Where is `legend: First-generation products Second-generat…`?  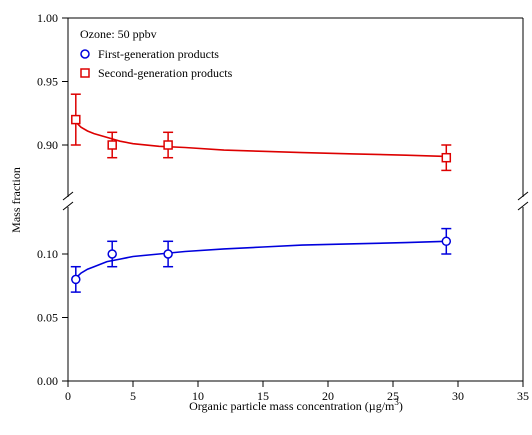
legend: First-generation products Second-generat… is located at coordinates (156, 63).